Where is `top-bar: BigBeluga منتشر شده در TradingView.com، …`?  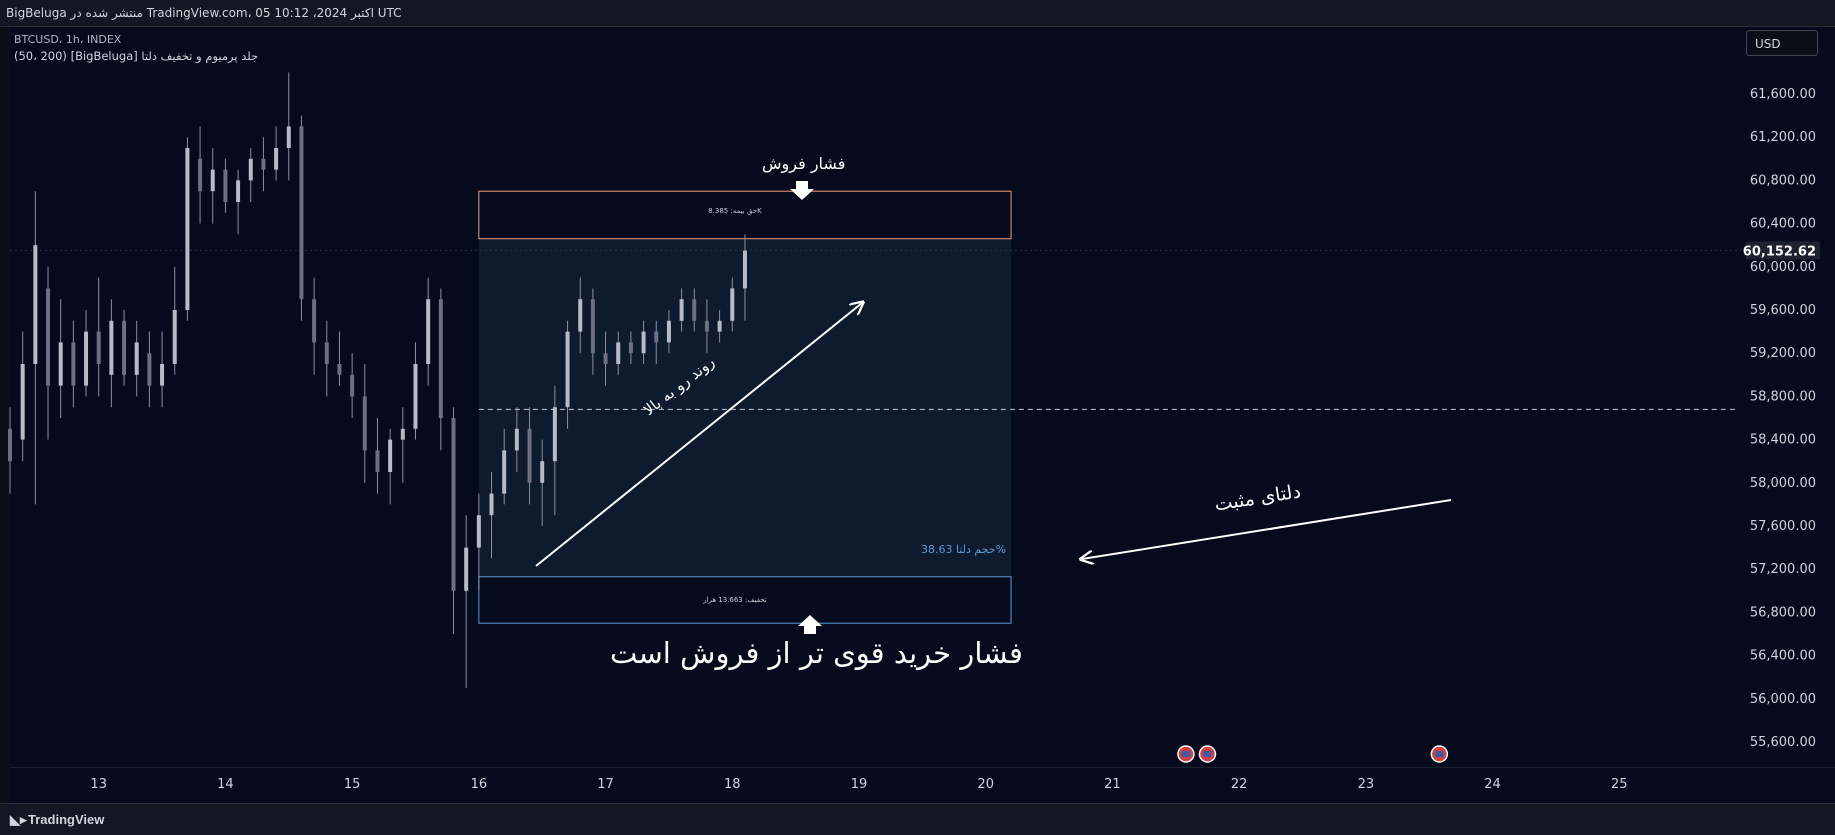
top-bar: BigBeluga منتشر شده در TradingView.com، … is located at coordinates (917, 13).